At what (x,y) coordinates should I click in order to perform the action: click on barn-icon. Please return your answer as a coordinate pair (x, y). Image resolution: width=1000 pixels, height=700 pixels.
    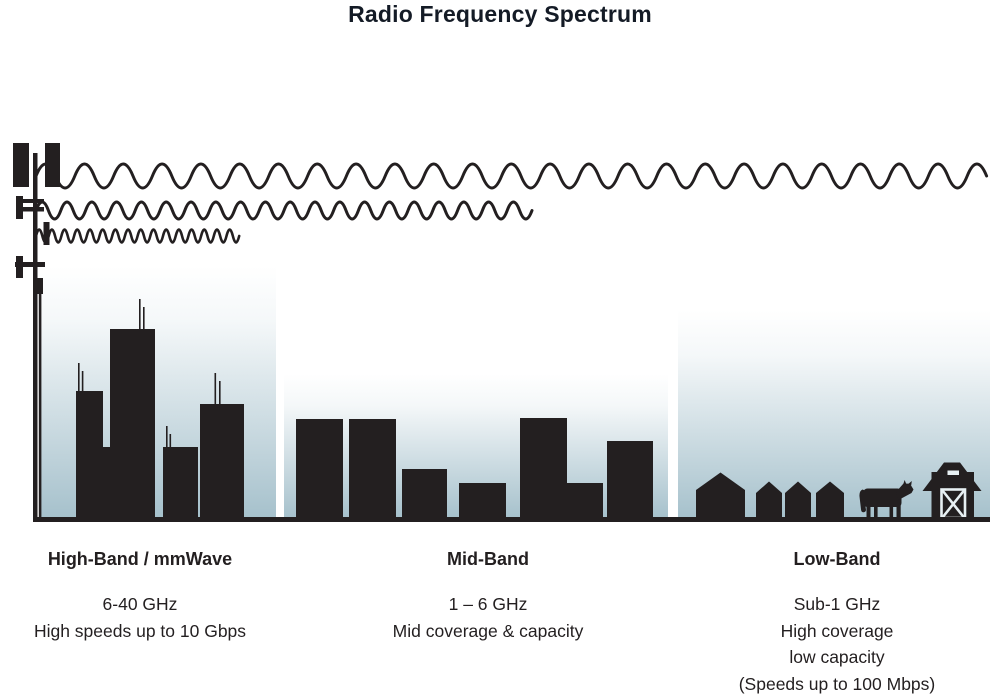
    Looking at the image, I should click on (952, 491).